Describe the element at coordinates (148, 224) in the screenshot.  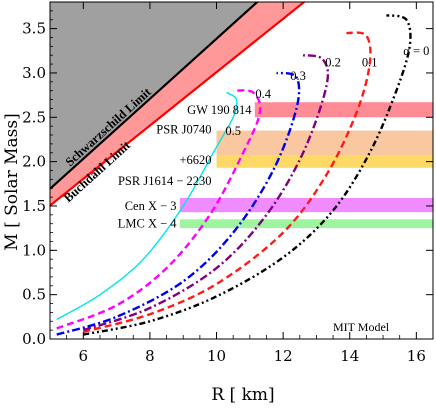
I see `band-label-5: LMC X − 4` at that location.